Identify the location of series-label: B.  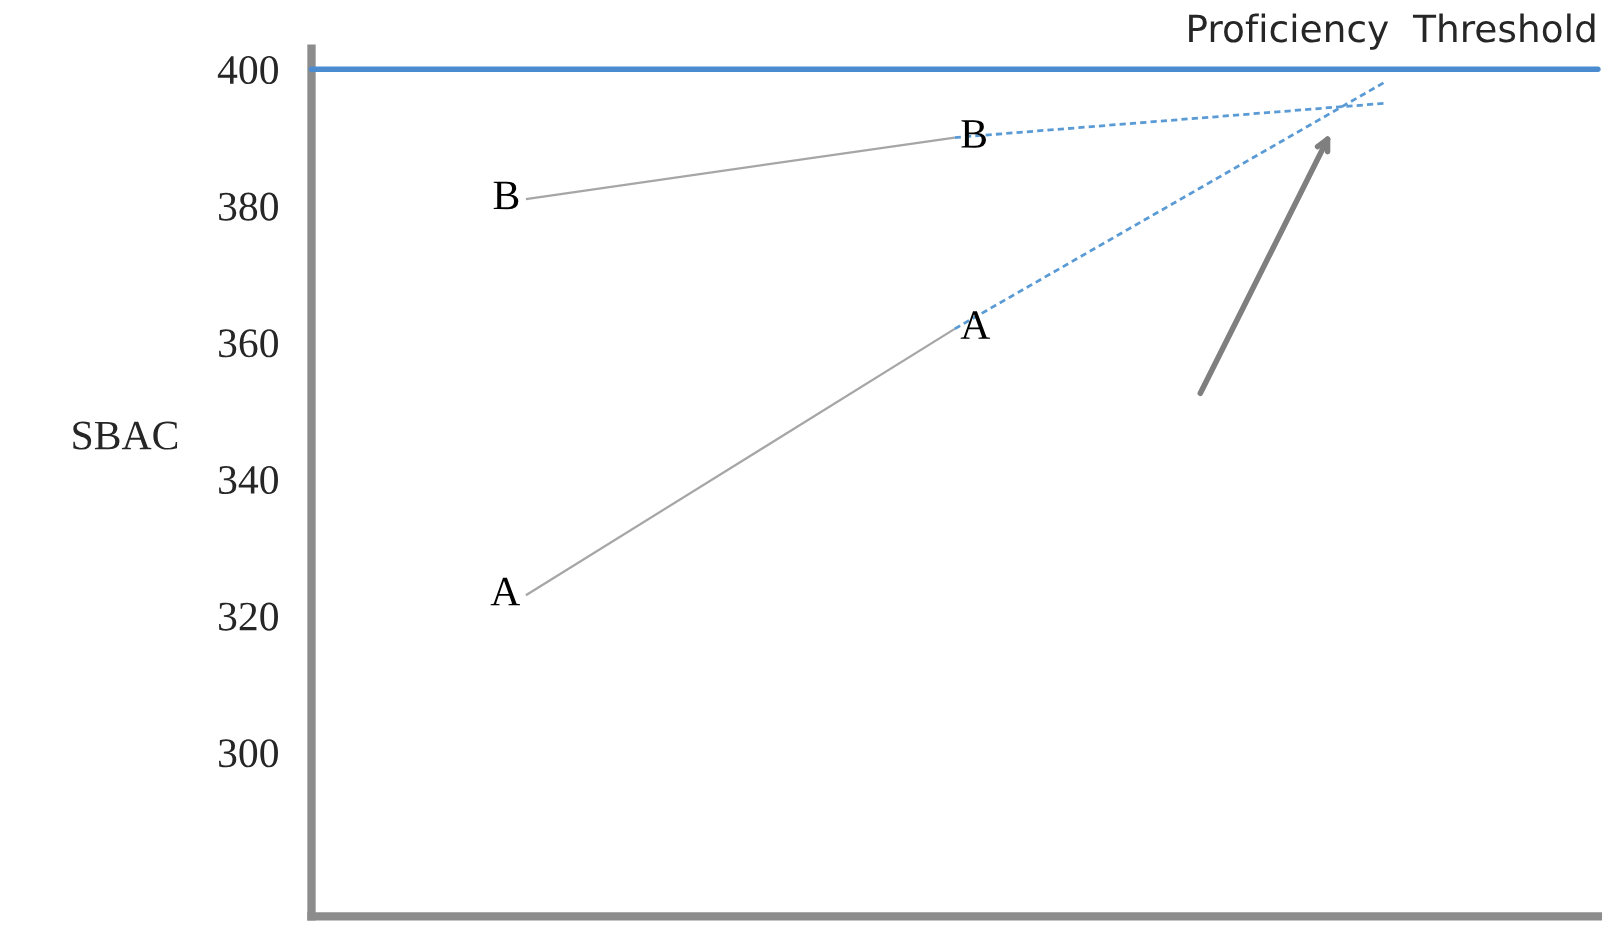
(973, 134).